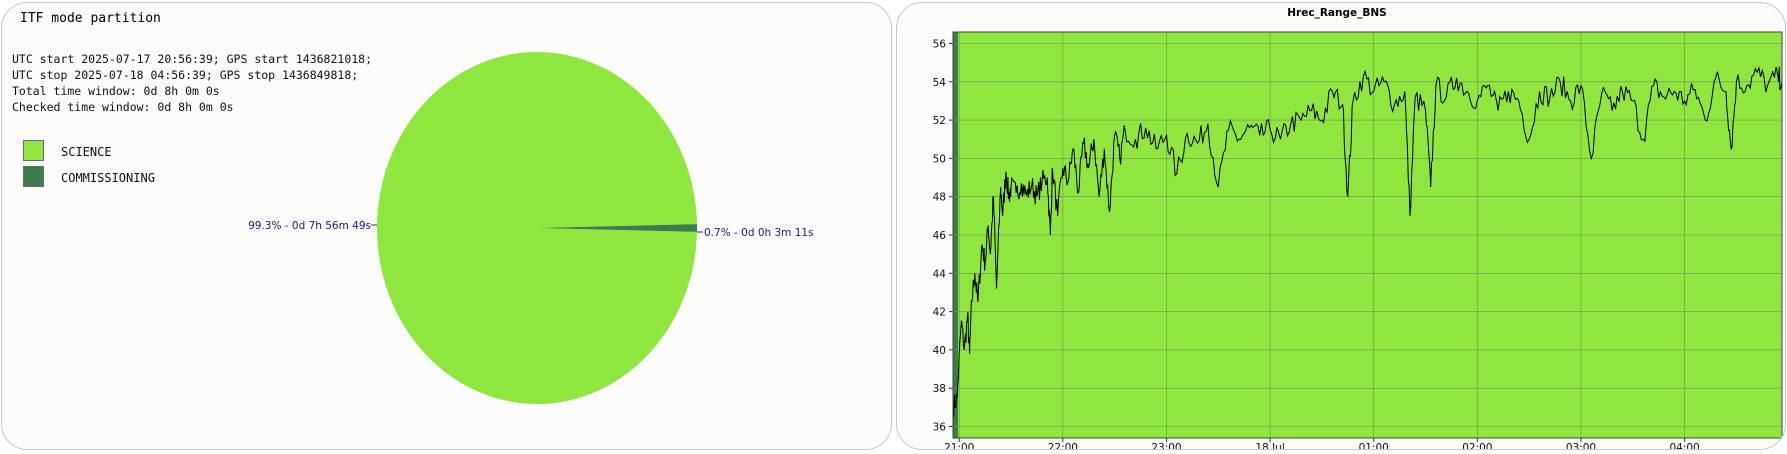  What do you see at coordinates (90, 18) in the screenshot?
I see `pie-title: ITF mode partition` at bounding box center [90, 18].